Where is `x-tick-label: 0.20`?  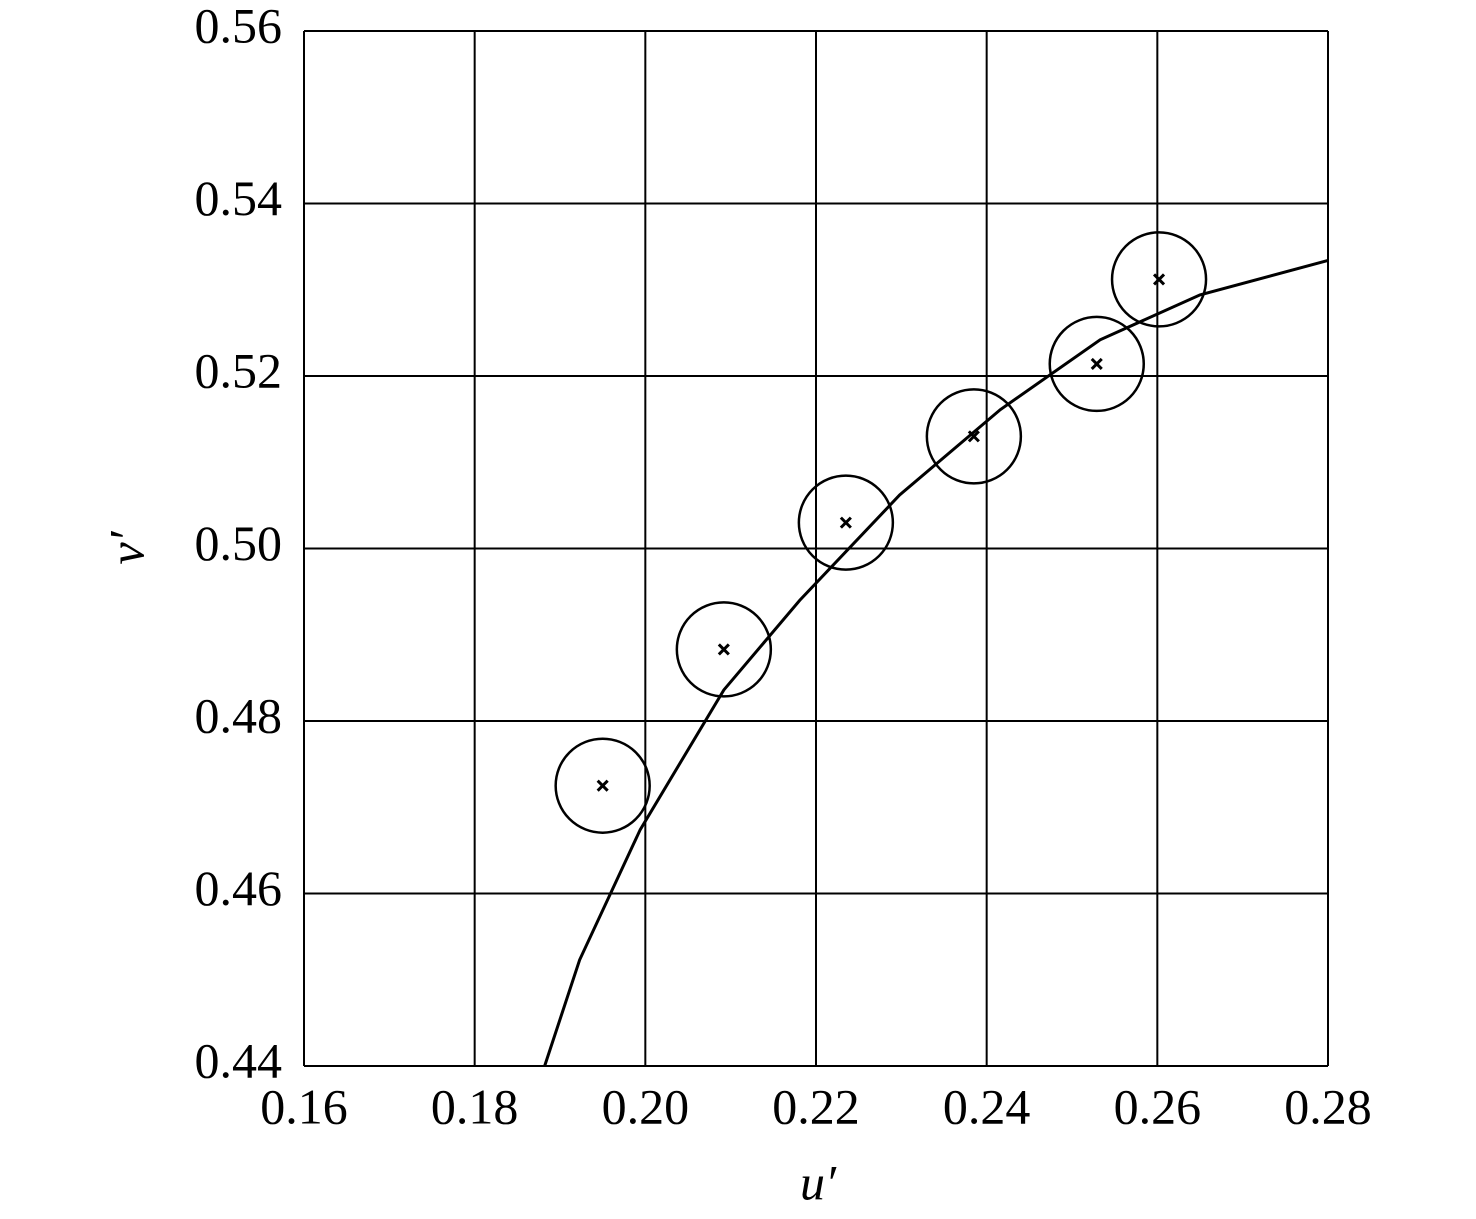 x-tick-label: 0.20 is located at coordinates (646, 1106).